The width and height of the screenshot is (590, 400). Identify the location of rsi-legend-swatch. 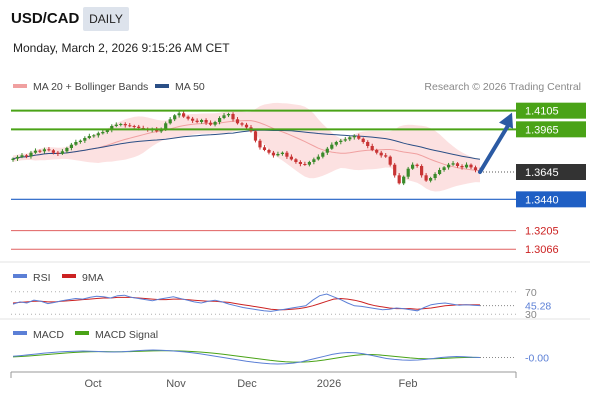
(20, 276).